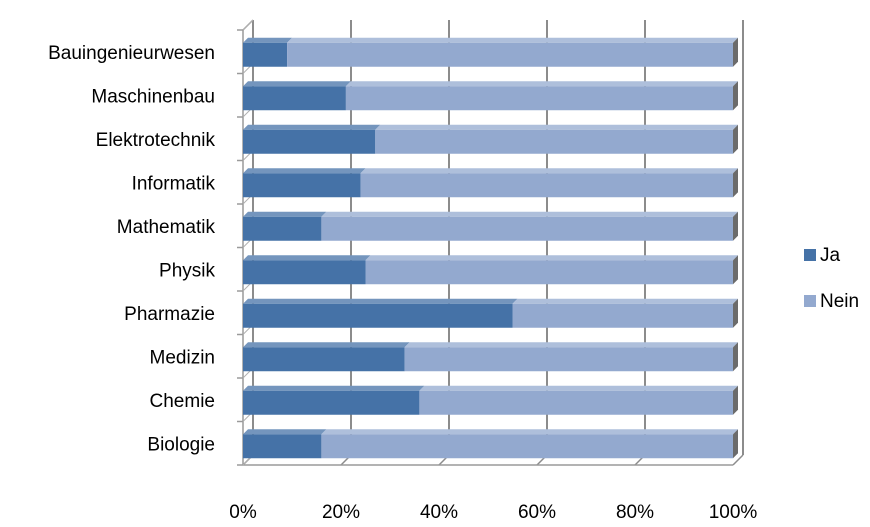 The height and width of the screenshot is (527, 870). Describe the element at coordinates (182, 401) in the screenshot. I see `category-label: Chemie` at that location.